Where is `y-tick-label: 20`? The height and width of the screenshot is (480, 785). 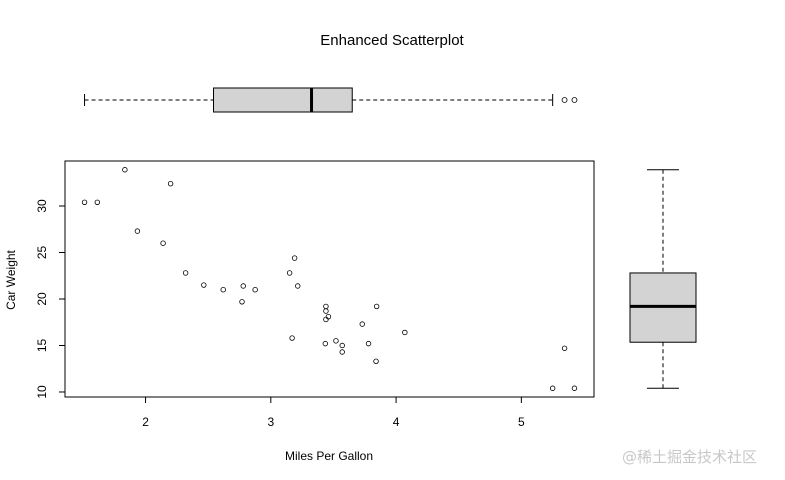
y-tick-label: 20 is located at coordinates (42, 299).